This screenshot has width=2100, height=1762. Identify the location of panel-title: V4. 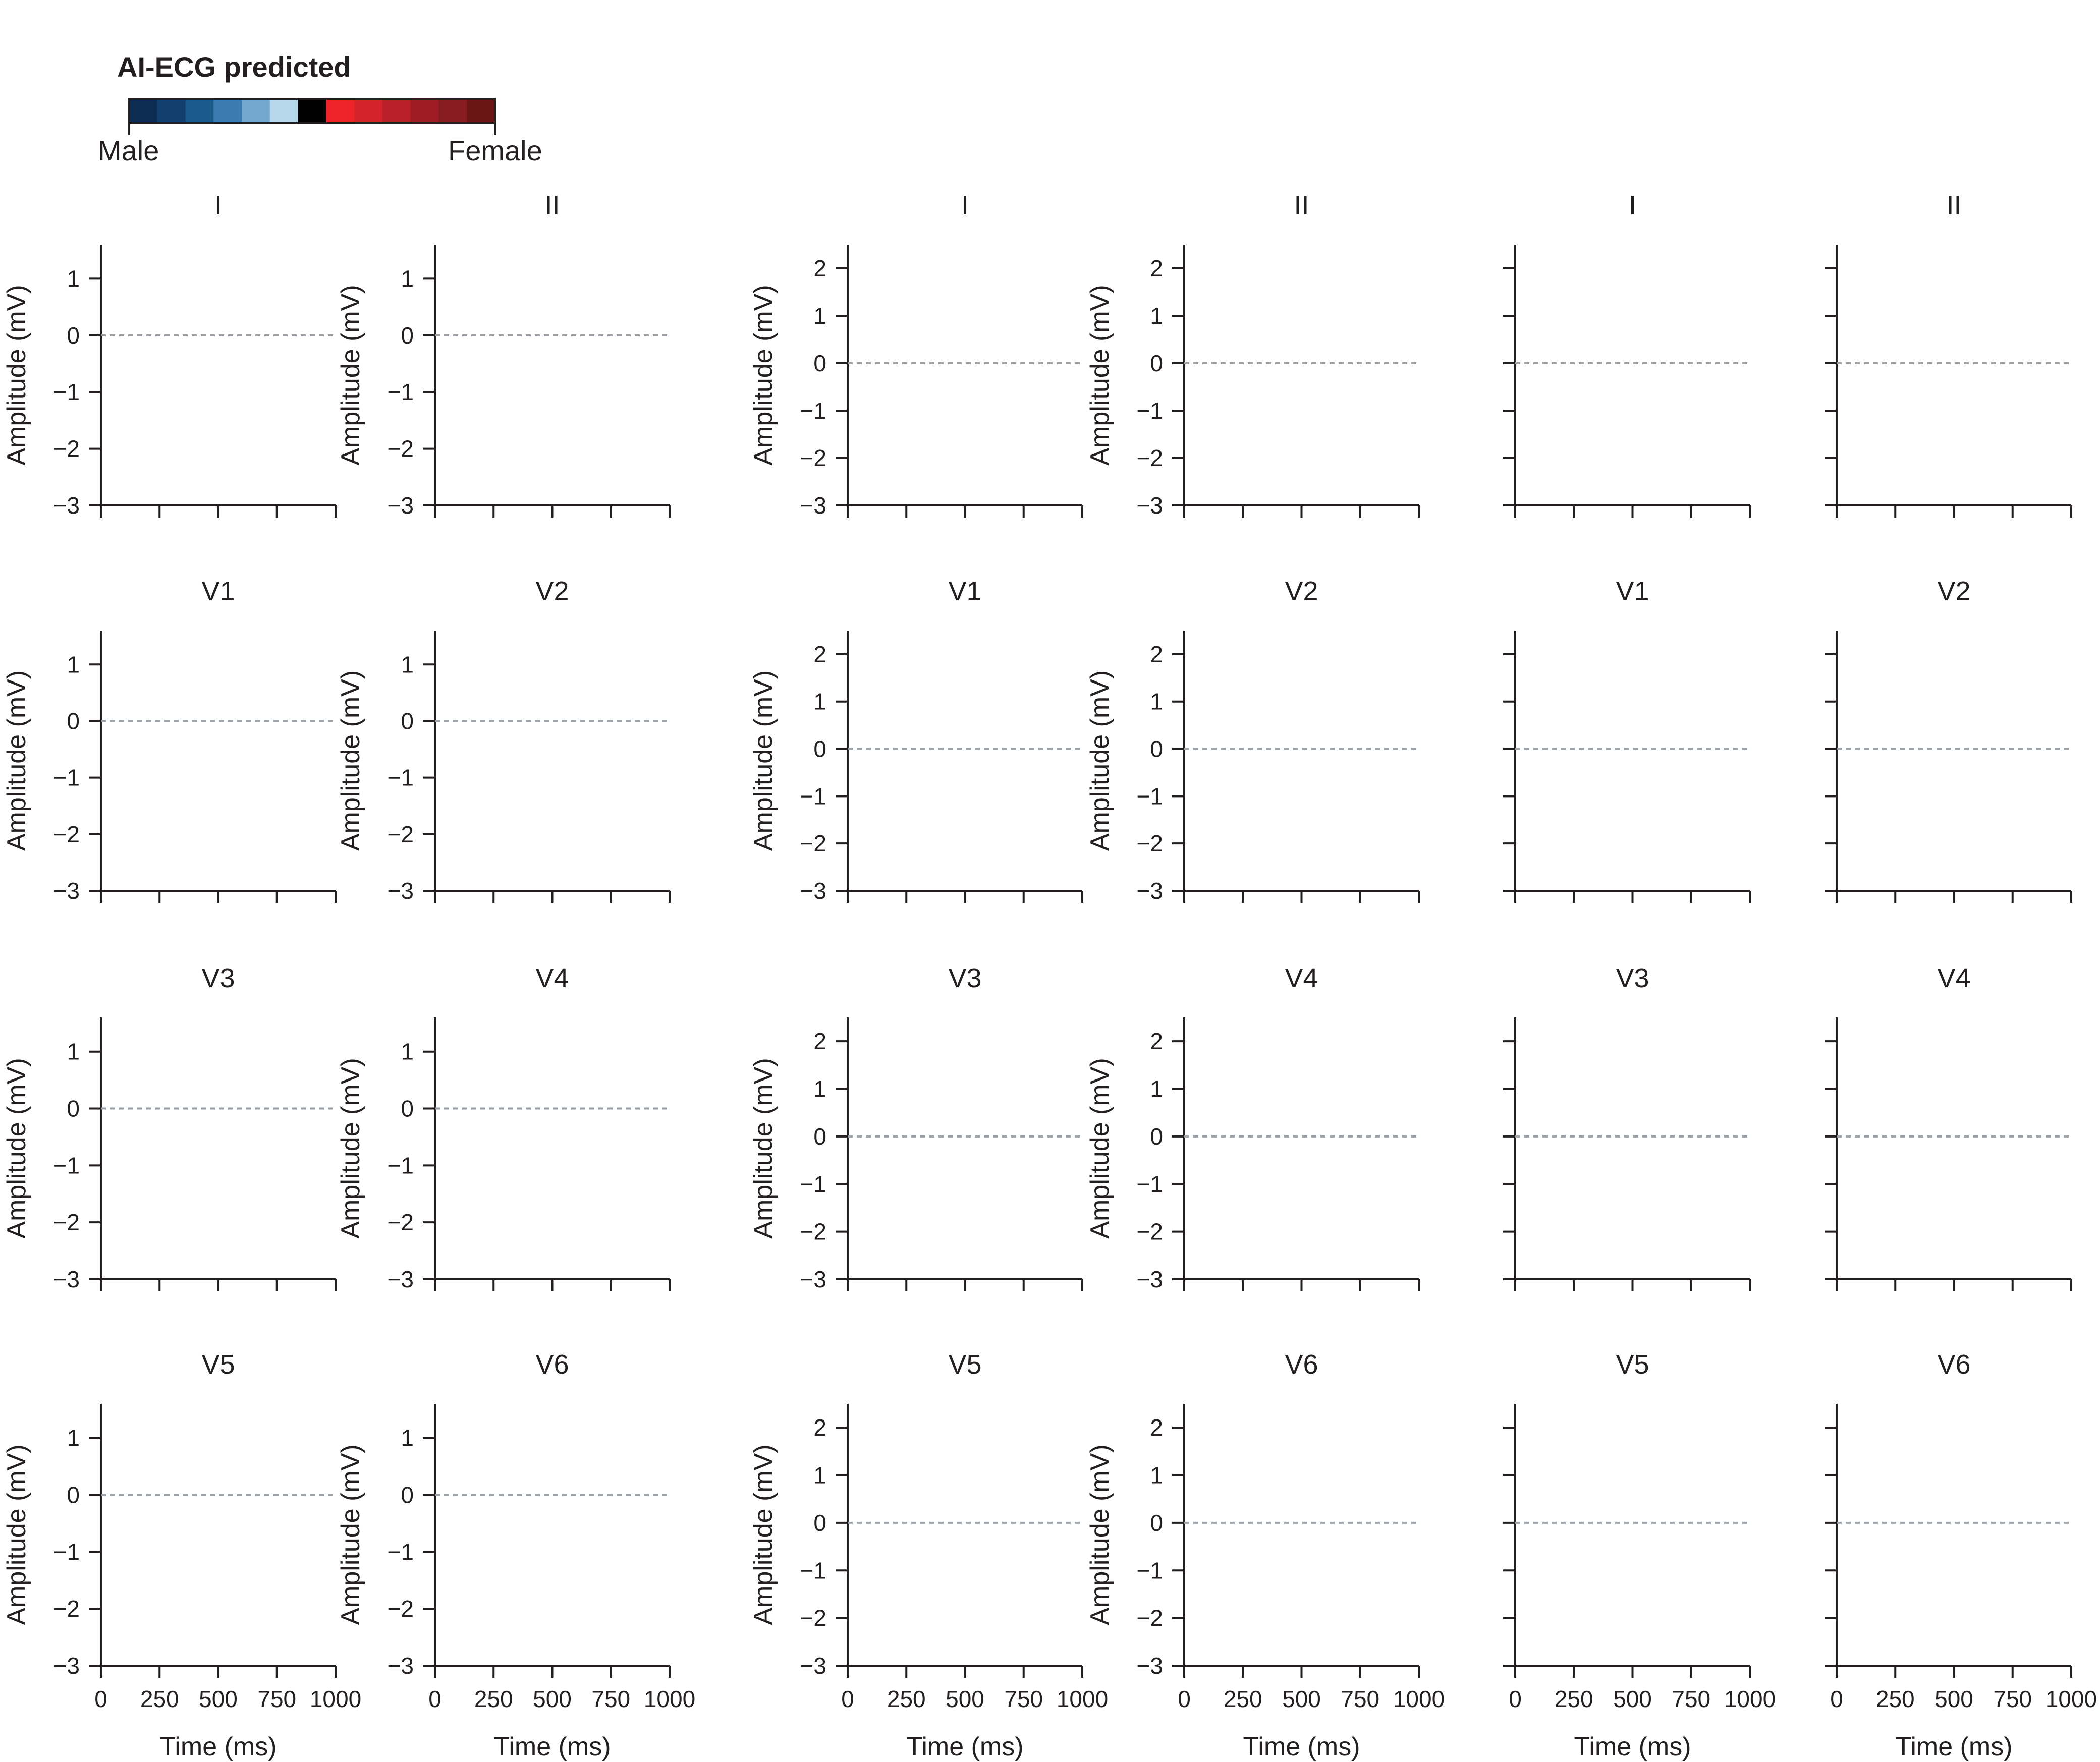
(1301, 978).